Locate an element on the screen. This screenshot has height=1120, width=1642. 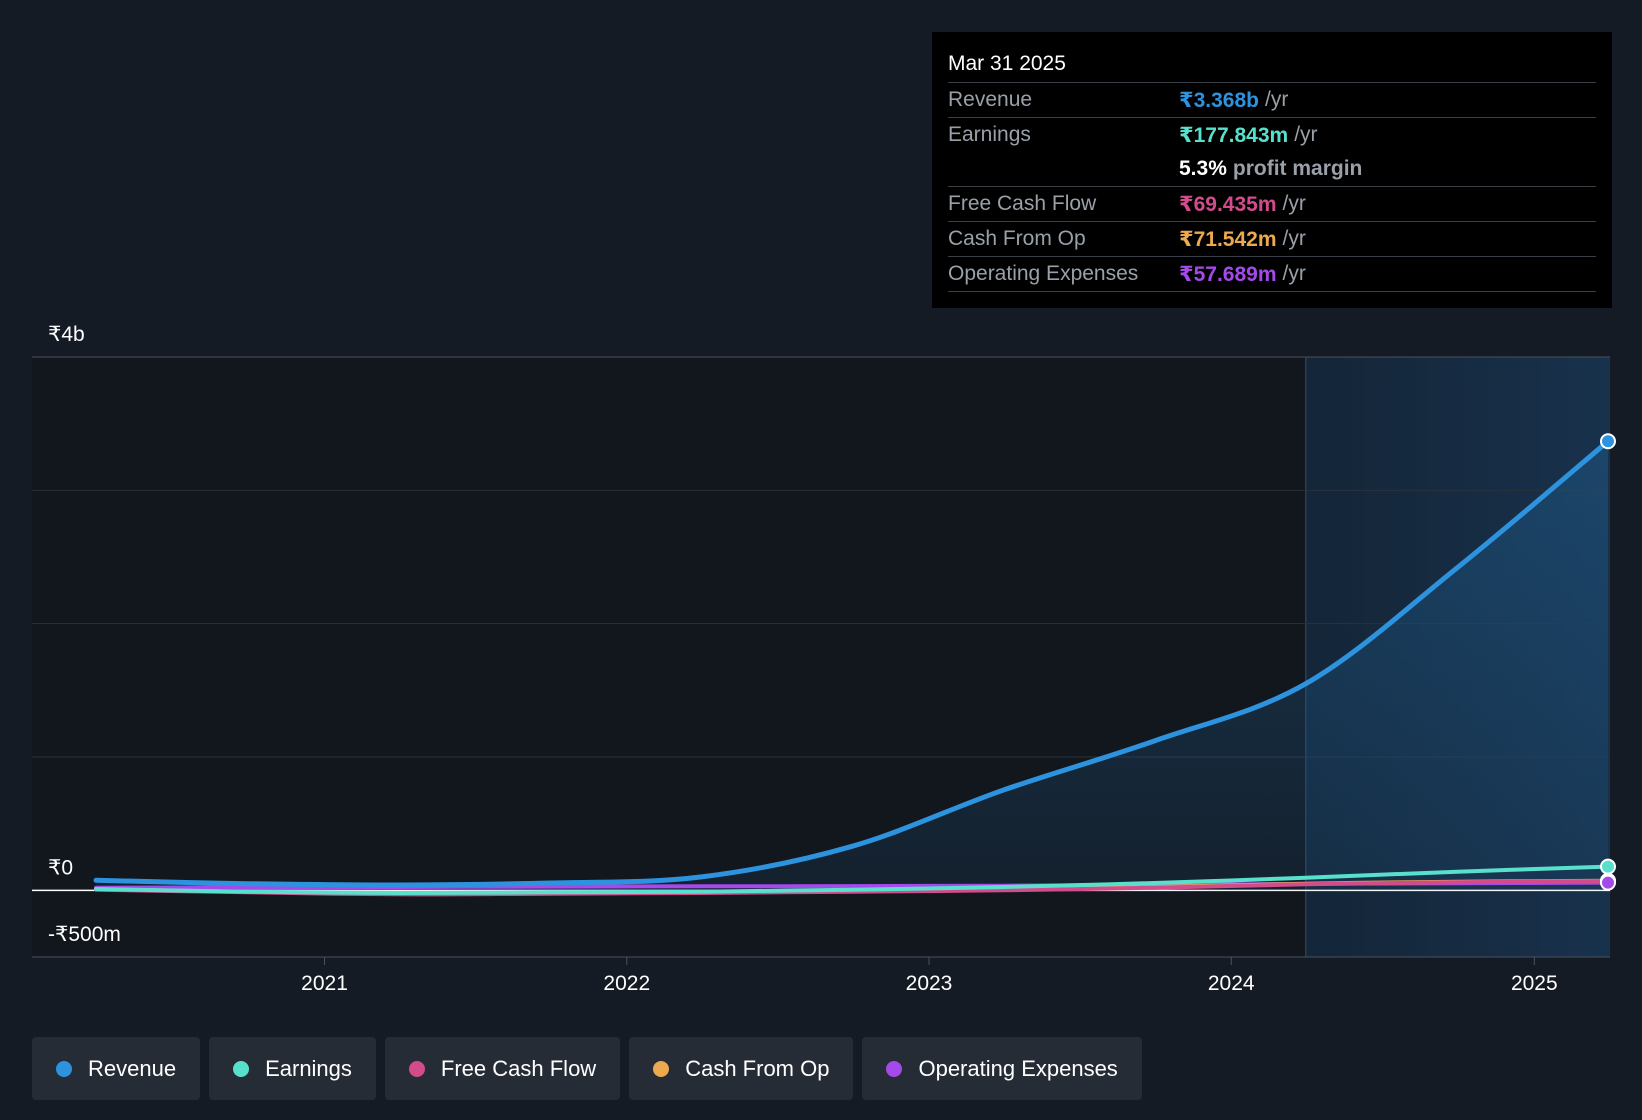
end-point-operating-expenses is located at coordinates (1608, 882).